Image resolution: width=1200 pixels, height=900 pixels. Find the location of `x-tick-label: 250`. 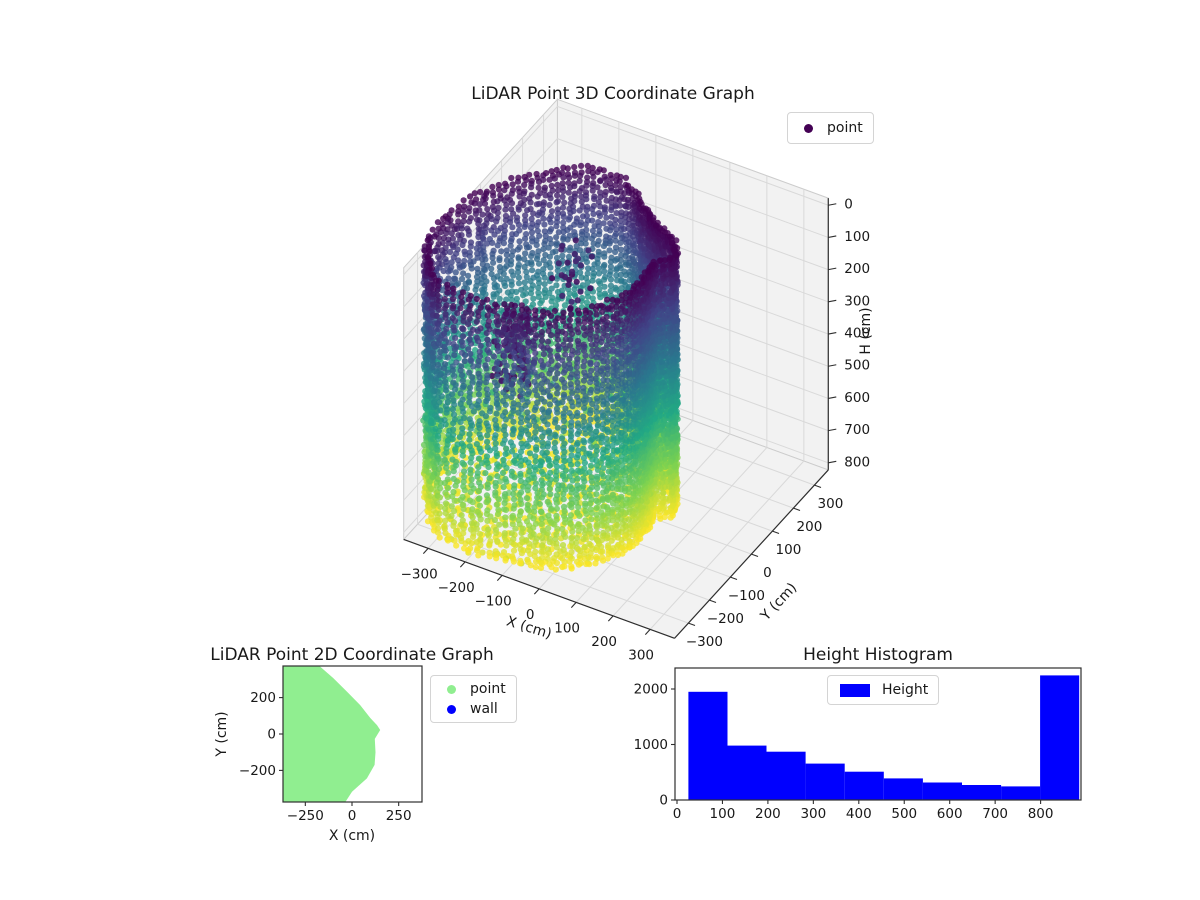

x-tick-label: 250 is located at coordinates (399, 816).